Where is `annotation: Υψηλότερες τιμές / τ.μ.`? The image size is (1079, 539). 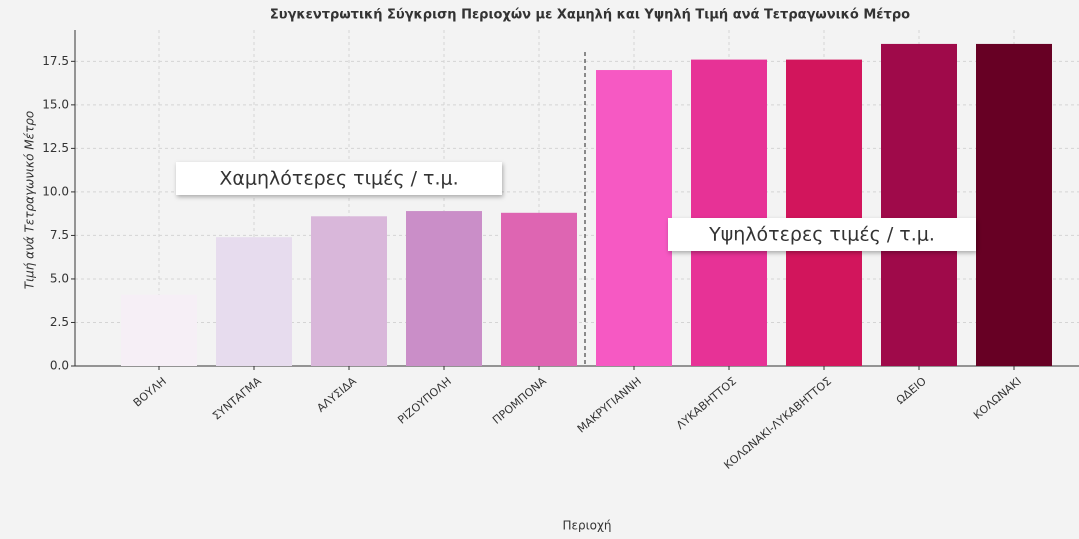 annotation: Υψηλότερες τιμές / τ.μ. is located at coordinates (821, 235).